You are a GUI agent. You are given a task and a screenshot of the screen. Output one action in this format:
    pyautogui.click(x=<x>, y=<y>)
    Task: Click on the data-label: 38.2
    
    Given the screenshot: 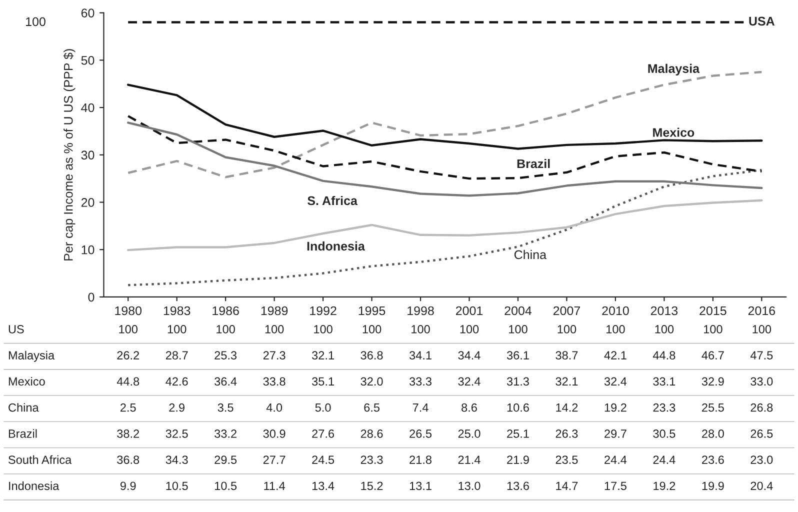 What is the action you would take?
    pyautogui.click(x=128, y=433)
    